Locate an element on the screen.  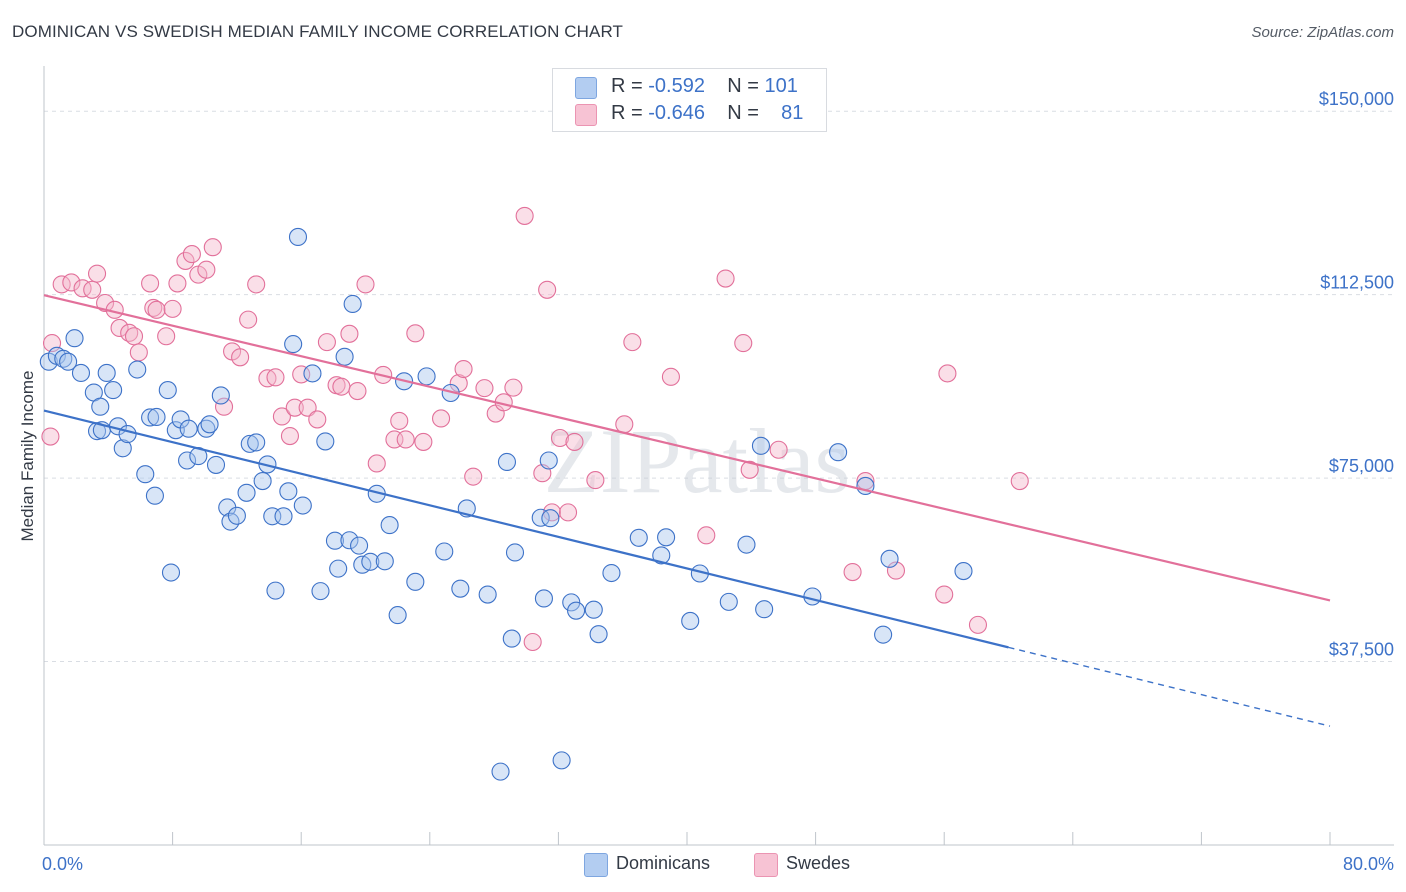
stats-legend: R = -0.592 N = 101 R = -0.646 N = 81 is located at coordinates (689, 100).